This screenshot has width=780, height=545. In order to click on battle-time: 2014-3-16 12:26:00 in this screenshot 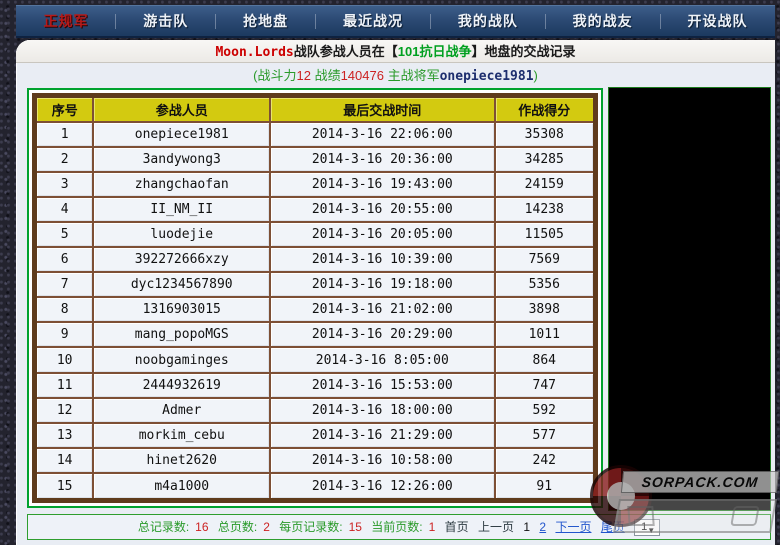, I will do `click(382, 487)`.